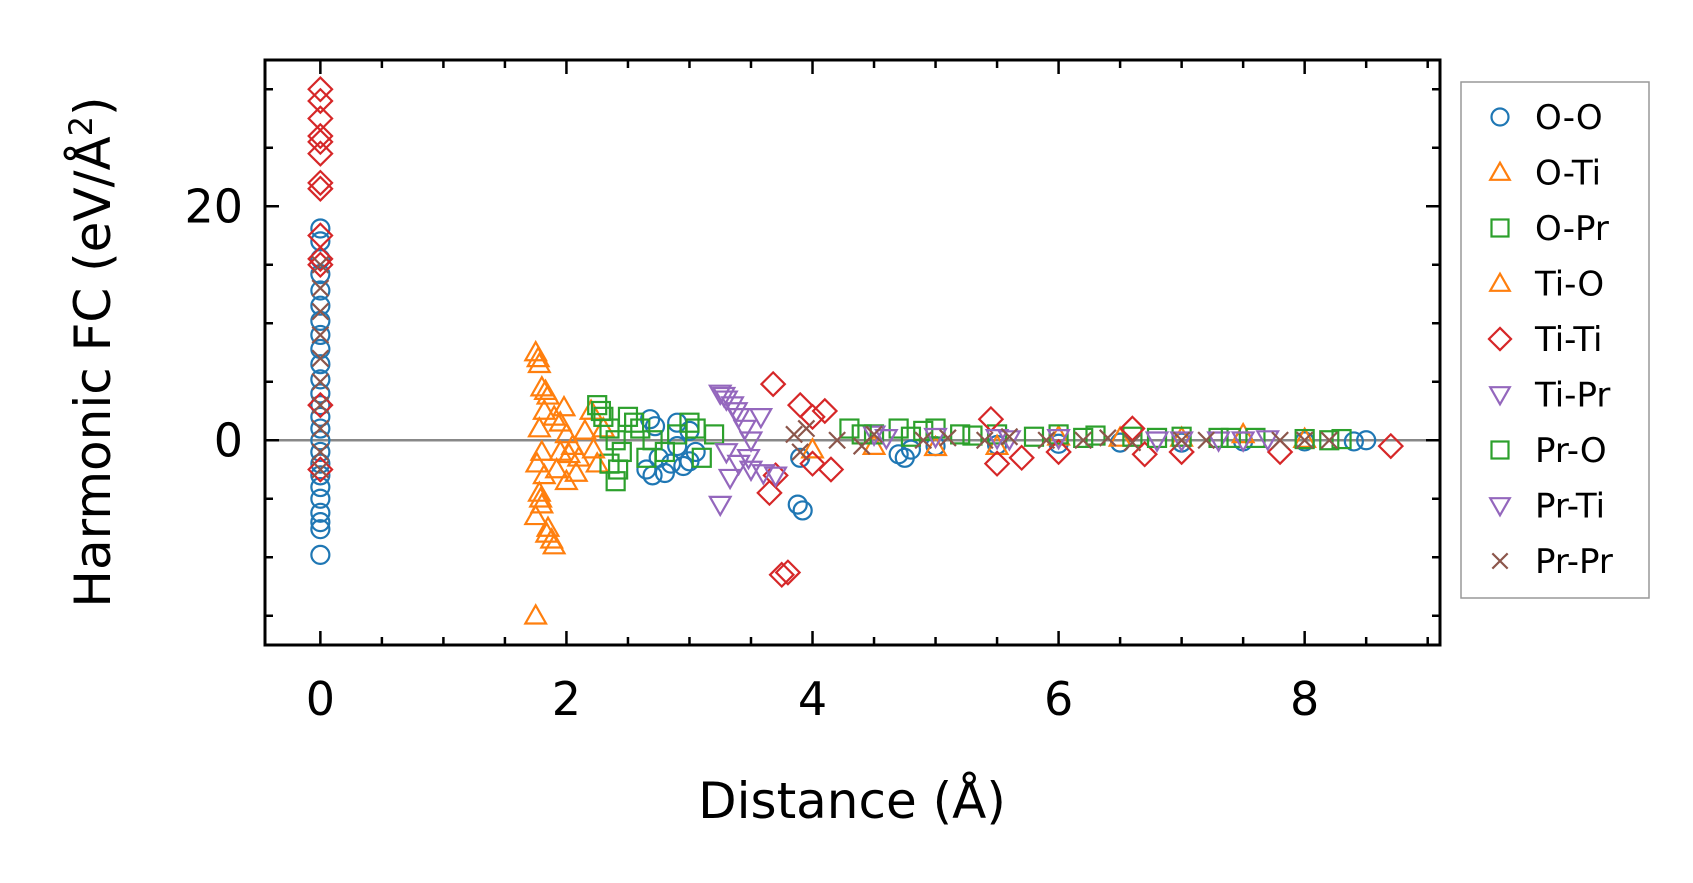 This screenshot has width=1693, height=883. Describe the element at coordinates (1569, 118) in the screenshot. I see `legend-label: O-O` at that location.